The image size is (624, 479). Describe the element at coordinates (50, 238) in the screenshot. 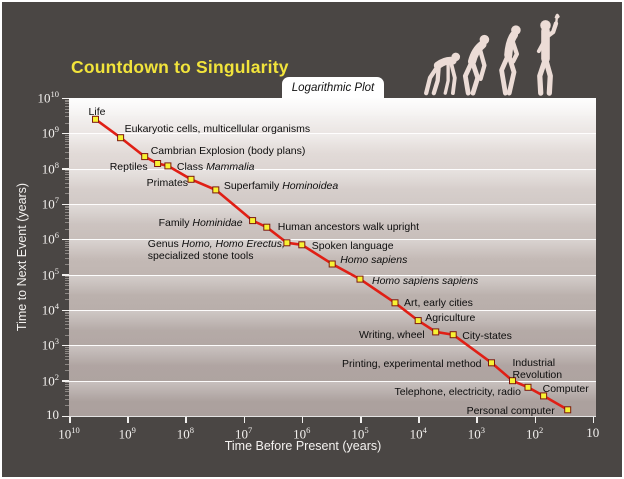

I see `y-tick-label: 10⁶` at that location.